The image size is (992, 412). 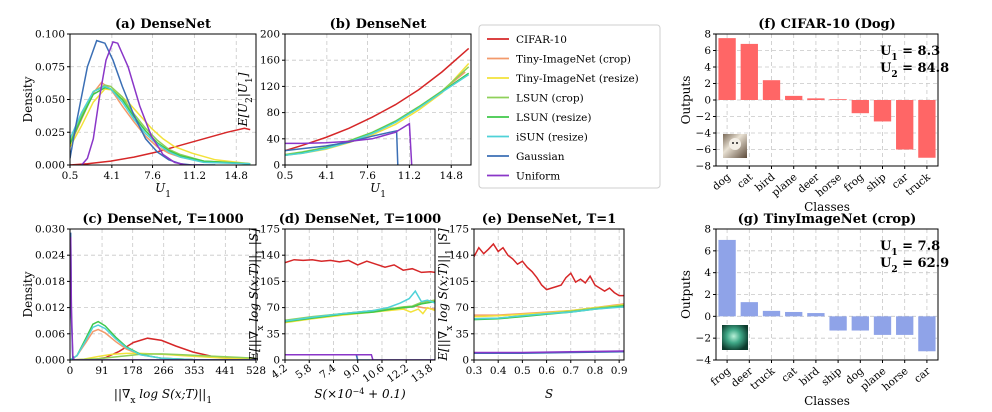 What do you see at coordinates (50, 166) in the screenshot?
I see `y-tick-label: 0.000` at bounding box center [50, 166].